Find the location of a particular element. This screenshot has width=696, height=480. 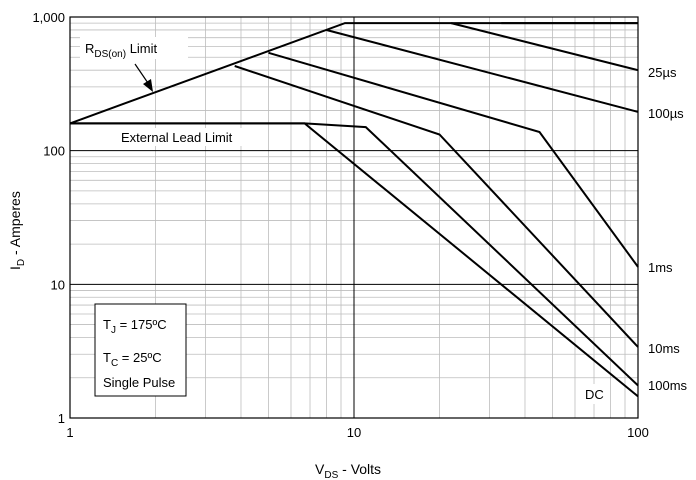

condition-tj: TJ = 175ºC is located at coordinates (135, 326).